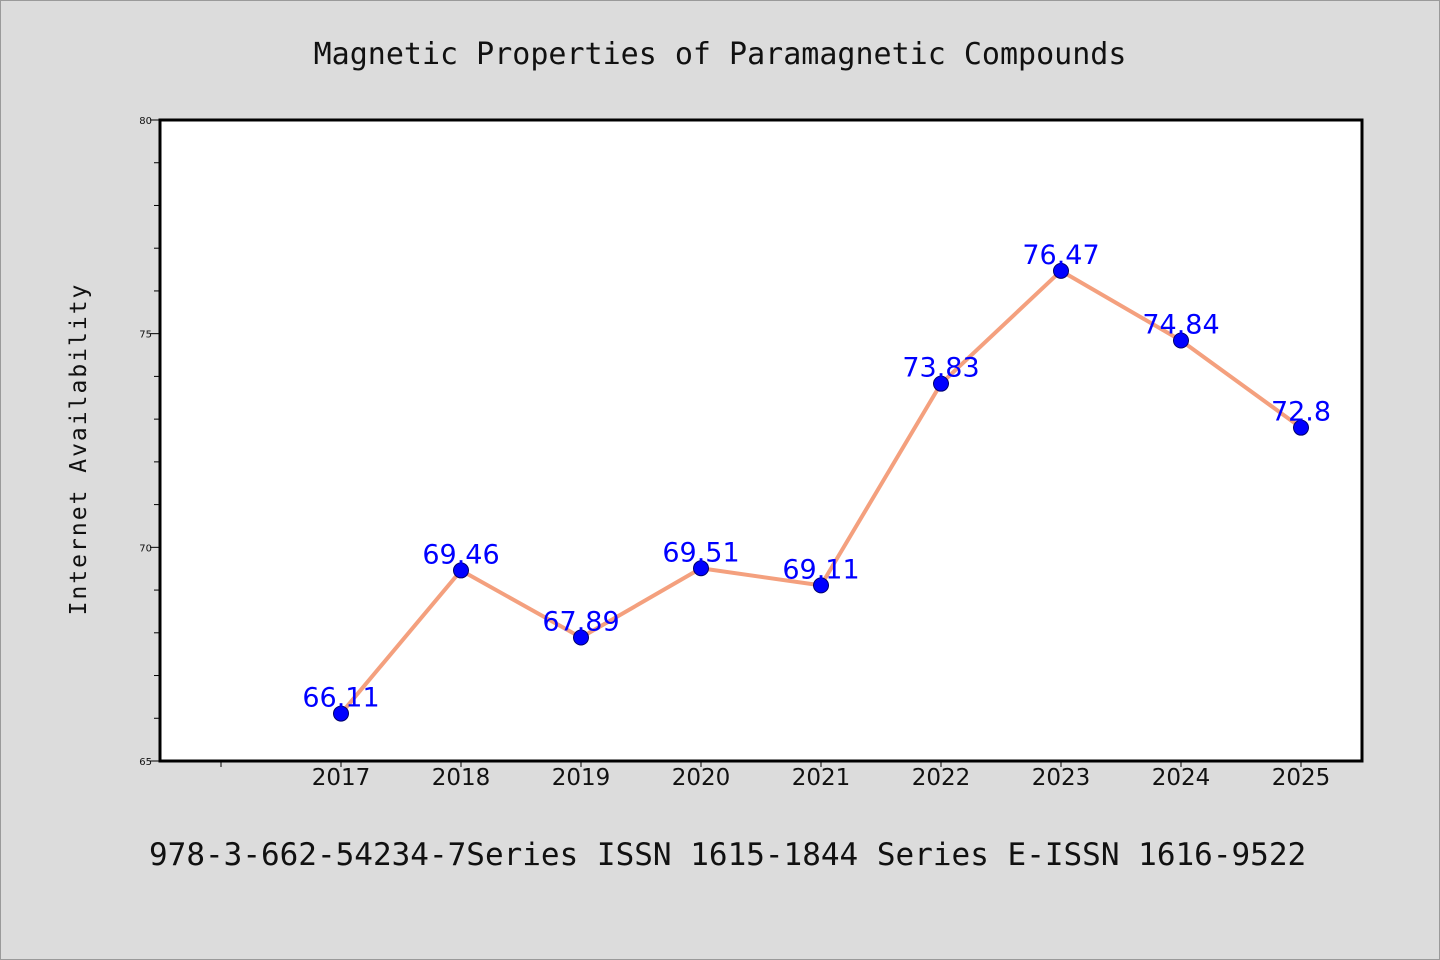 The width and height of the screenshot is (1440, 960). What do you see at coordinates (940, 368) in the screenshot?
I see `data-label: 73.83` at bounding box center [940, 368].